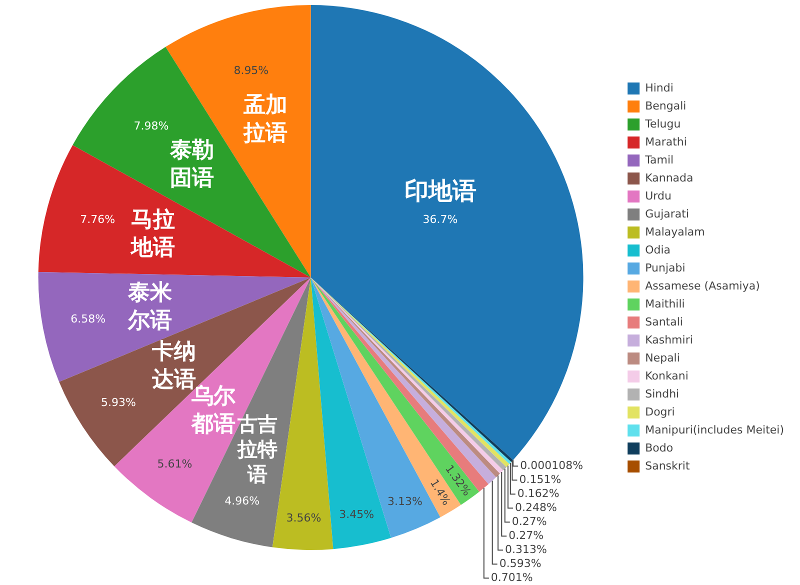 Image resolution: width=800 pixels, height=585 pixels. What do you see at coordinates (440, 219) in the screenshot?
I see `data-label: 36.7%` at bounding box center [440, 219].